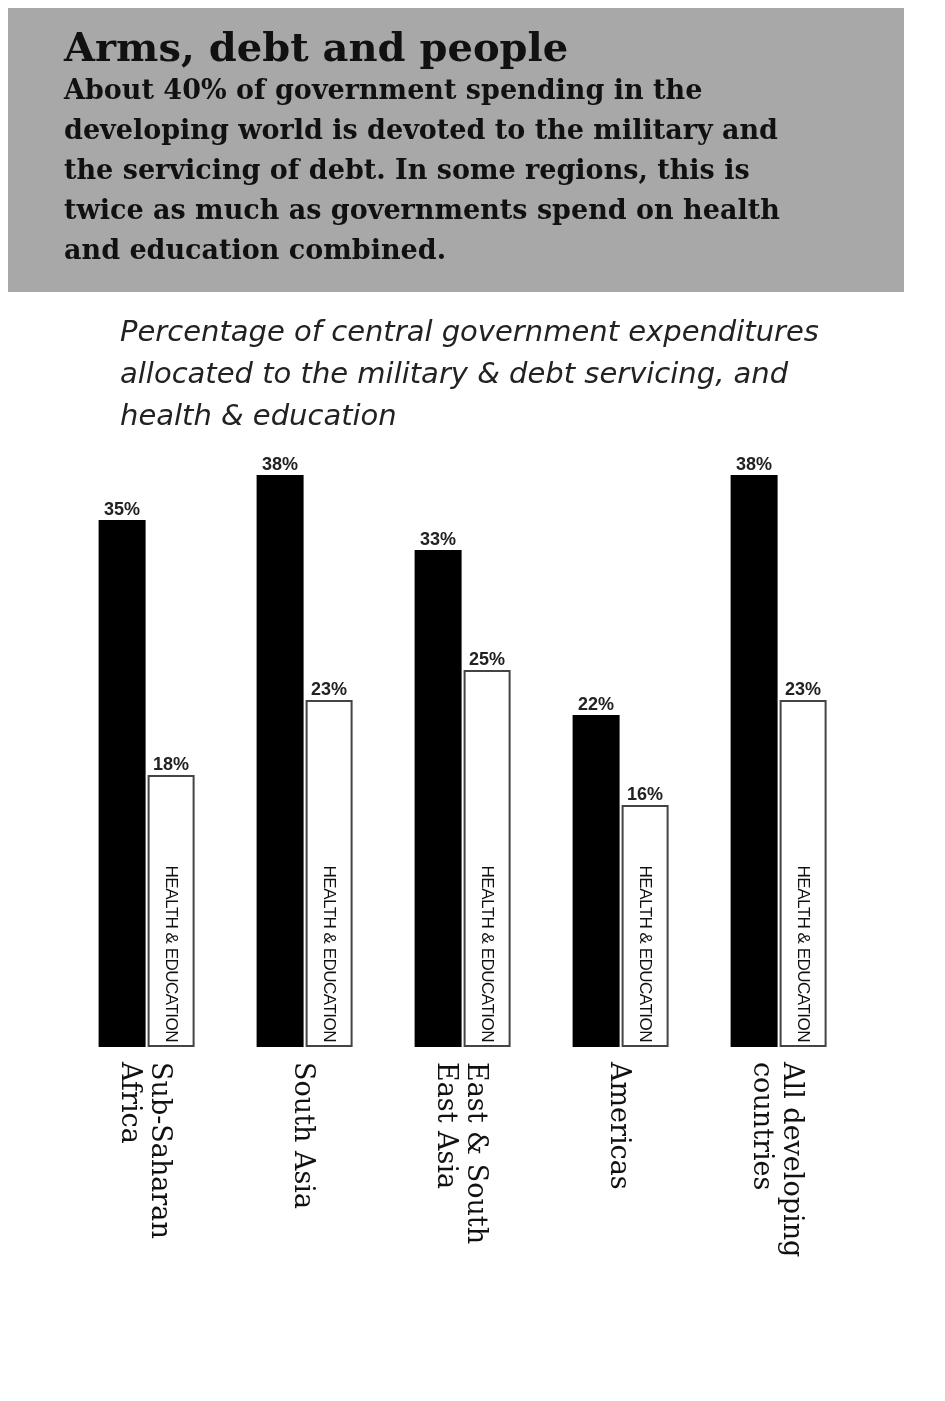 This screenshot has width=945, height=1401. I want to click on text: Percentage of central government expenditures allocated to the military & debt servicing, and health & education, so click(469, 373).